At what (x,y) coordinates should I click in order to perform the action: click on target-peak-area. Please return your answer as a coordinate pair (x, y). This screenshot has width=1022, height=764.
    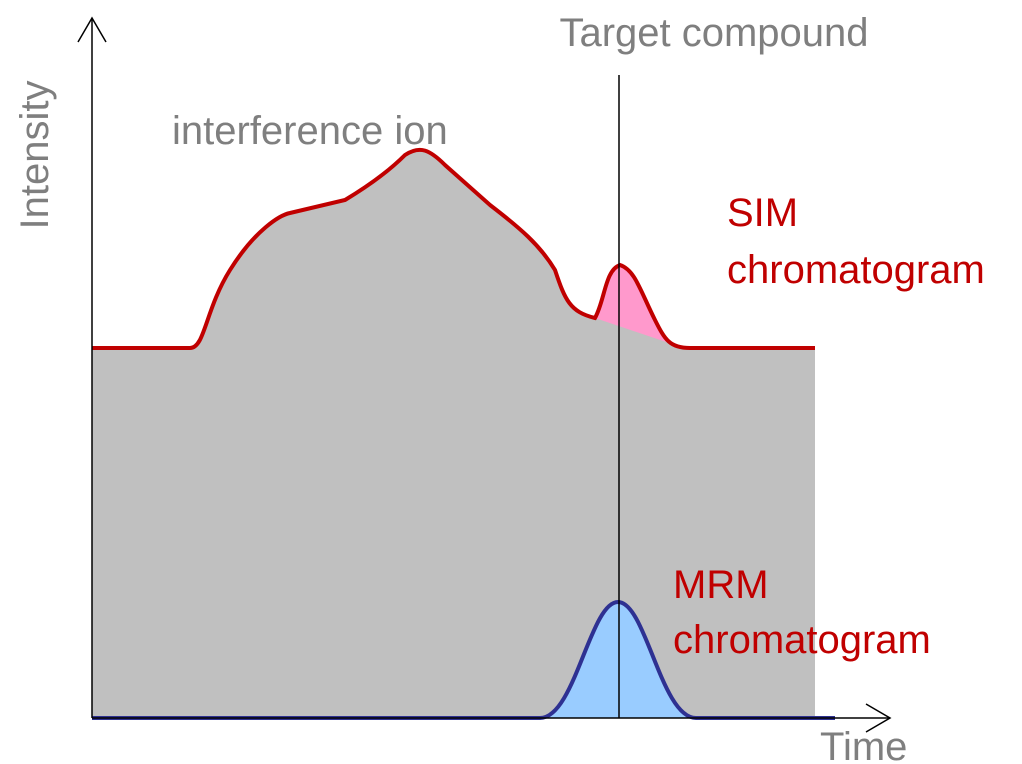
    Looking at the image, I should click on (635, 305).